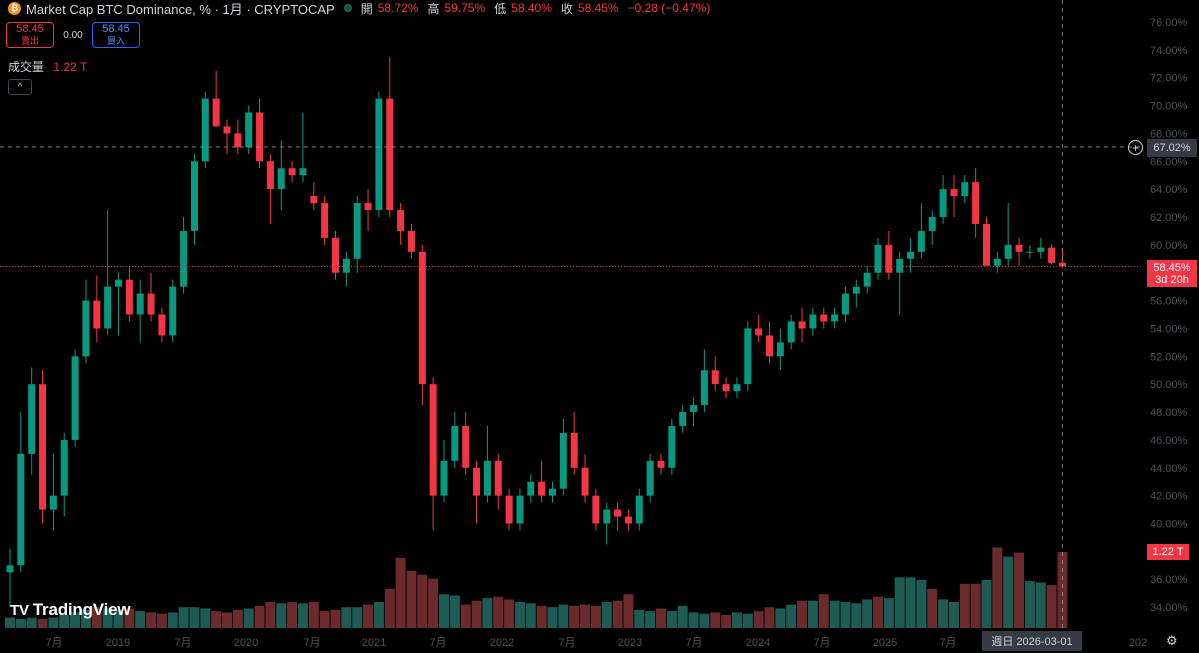 This screenshot has width=1199, height=653. I want to click on open-label: 開, so click(366, 8).